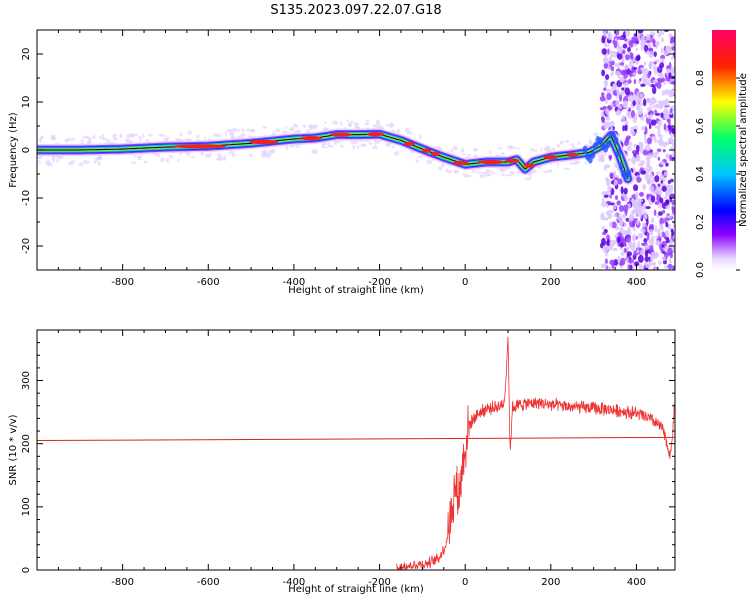 This screenshot has height=600, width=750. Describe the element at coordinates (700, 270) in the screenshot. I see `colorbar-tick-label: 0.0` at that location.